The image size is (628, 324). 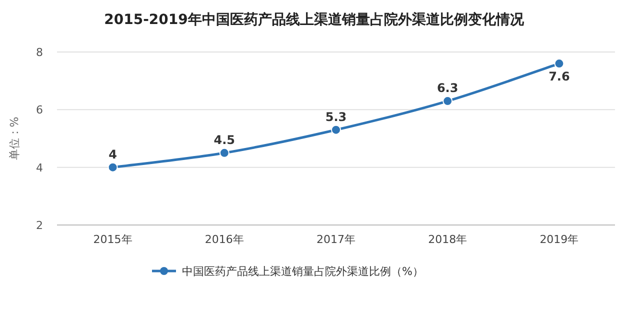 What do you see at coordinates (447, 88) in the screenshot?
I see `data-label: 6.3` at bounding box center [447, 88].